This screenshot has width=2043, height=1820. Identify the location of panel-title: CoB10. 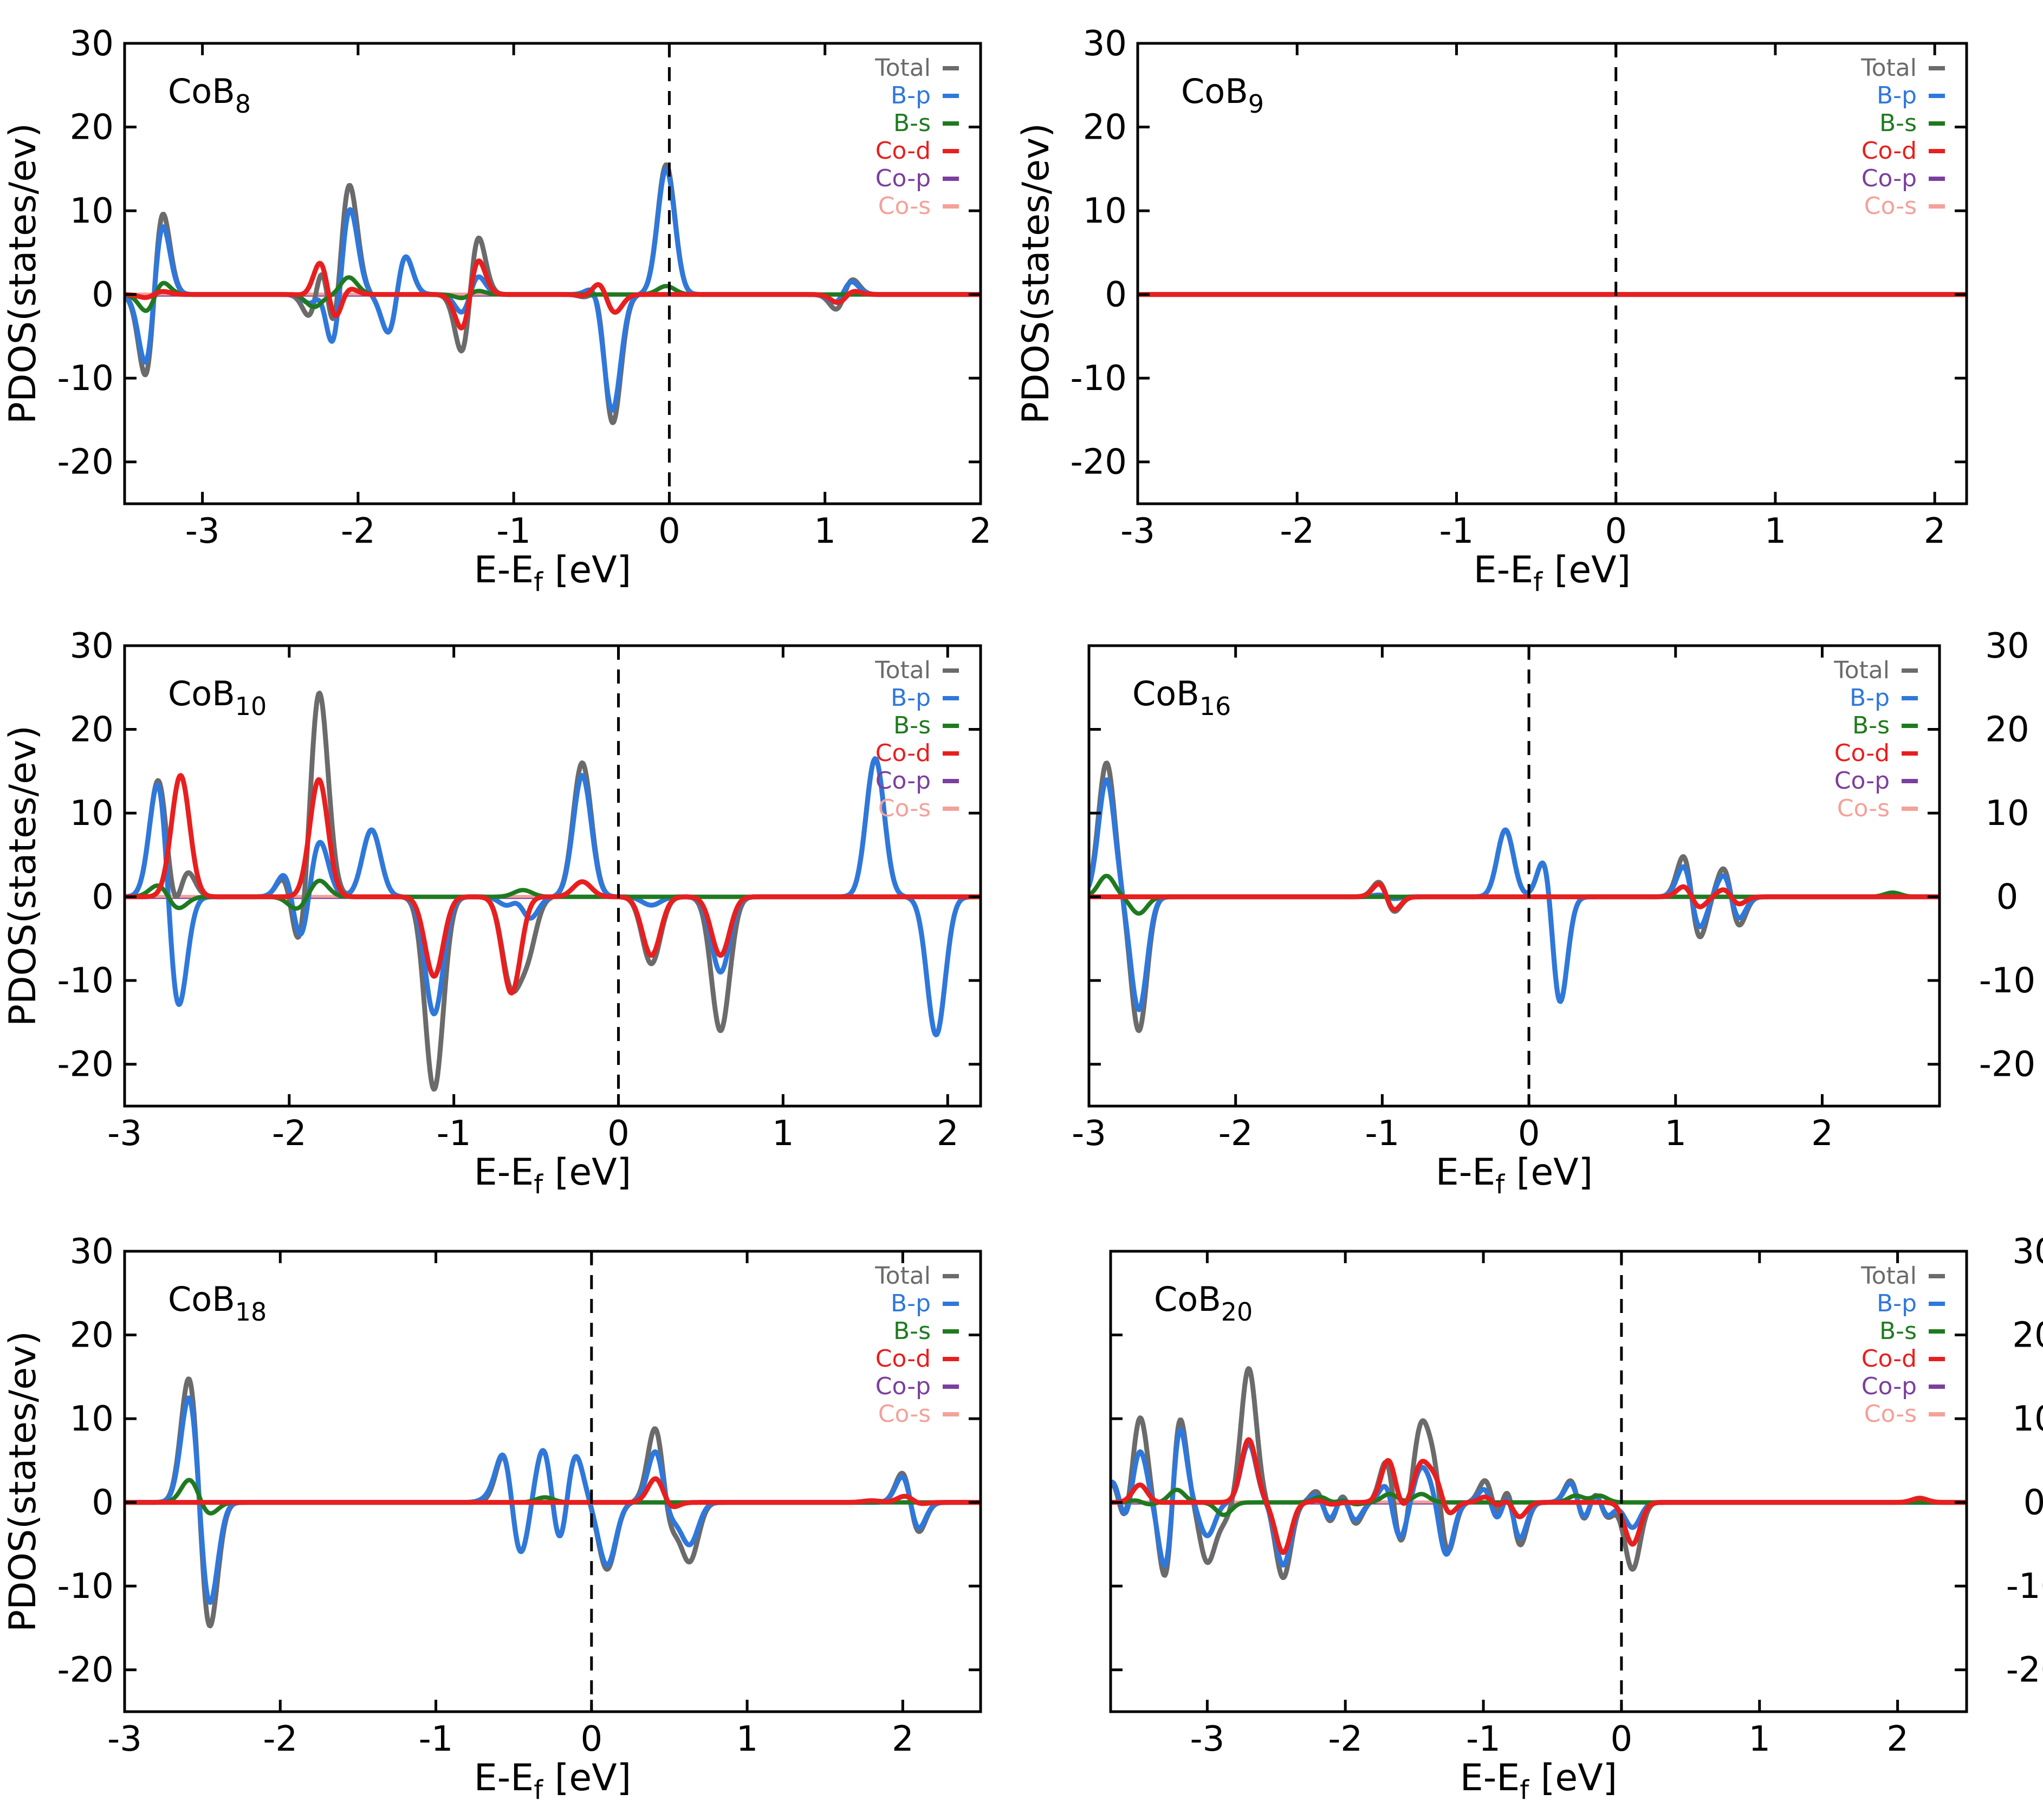
(218, 697).